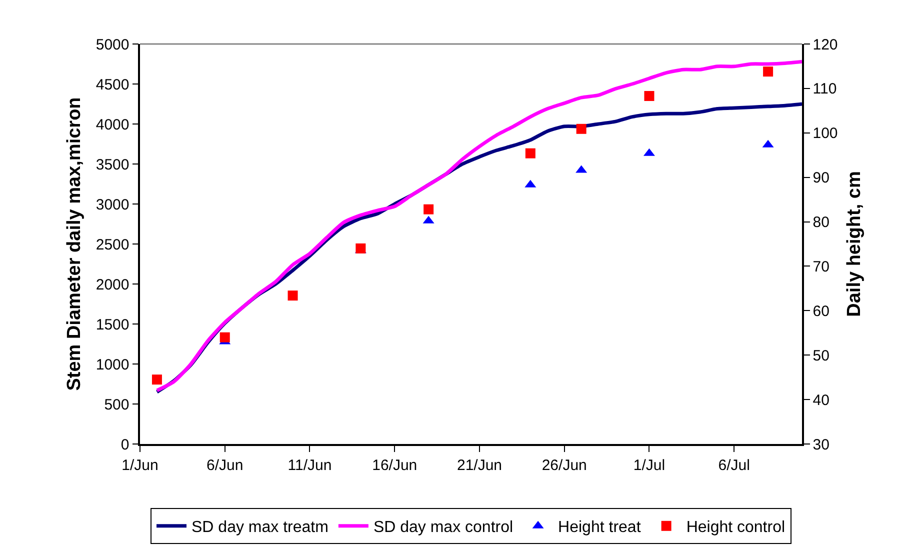 This screenshot has width=908, height=556. What do you see at coordinates (117, 405) in the screenshot?
I see `y-tick-label: 500` at bounding box center [117, 405].